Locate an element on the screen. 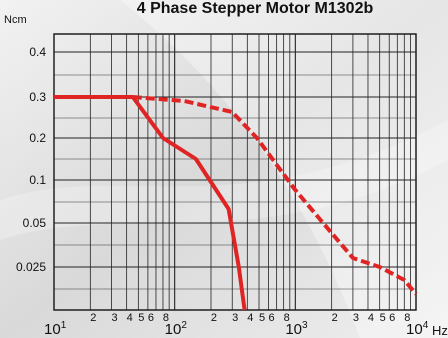  y-tick-label: 0.1 is located at coordinates (37, 180).